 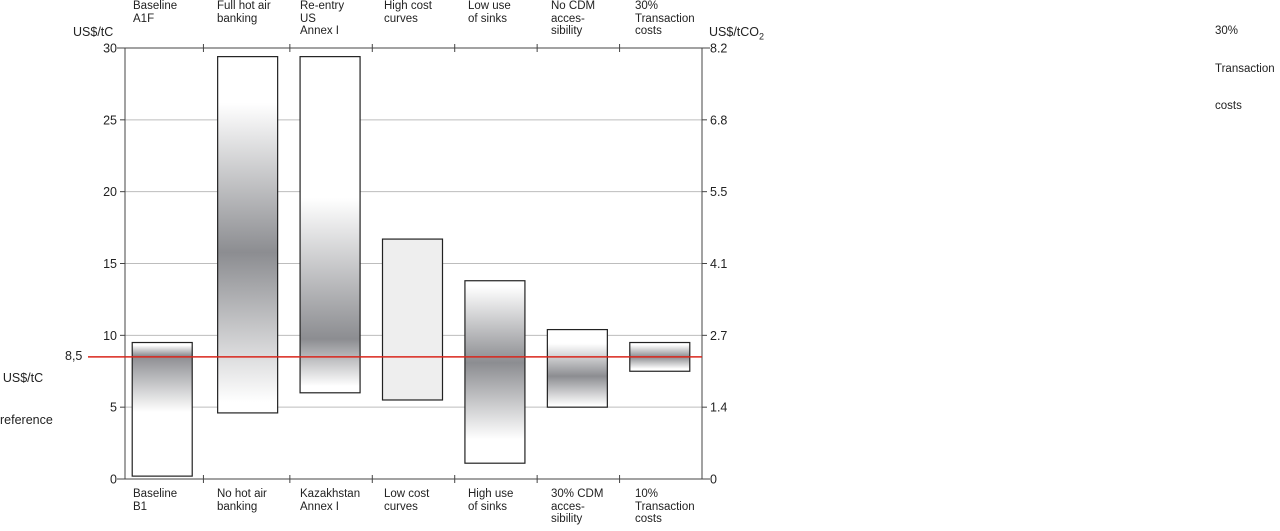 I want to click on bottom-category-label-6: 30% CDM acces-sibility, so click(x=577, y=507).